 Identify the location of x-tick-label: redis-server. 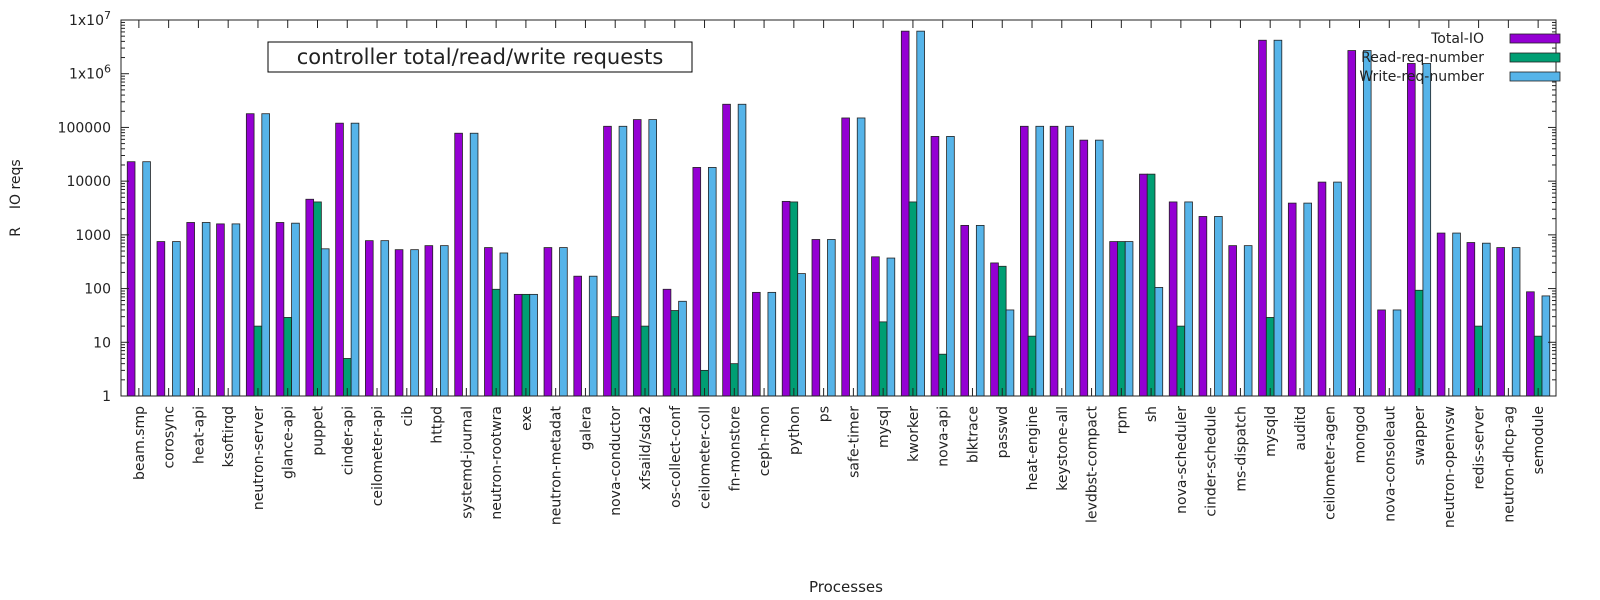
(1480, 448).